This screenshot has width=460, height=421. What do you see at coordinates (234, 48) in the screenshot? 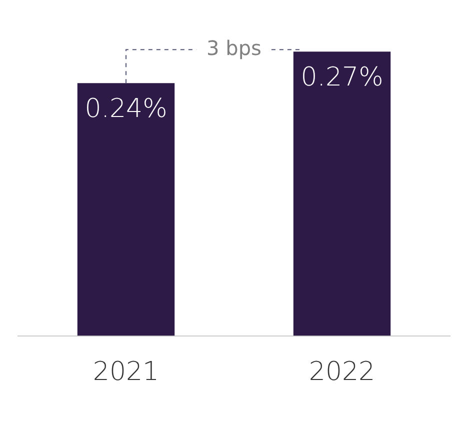
I see `annotation: 3 bps` at bounding box center [234, 48].